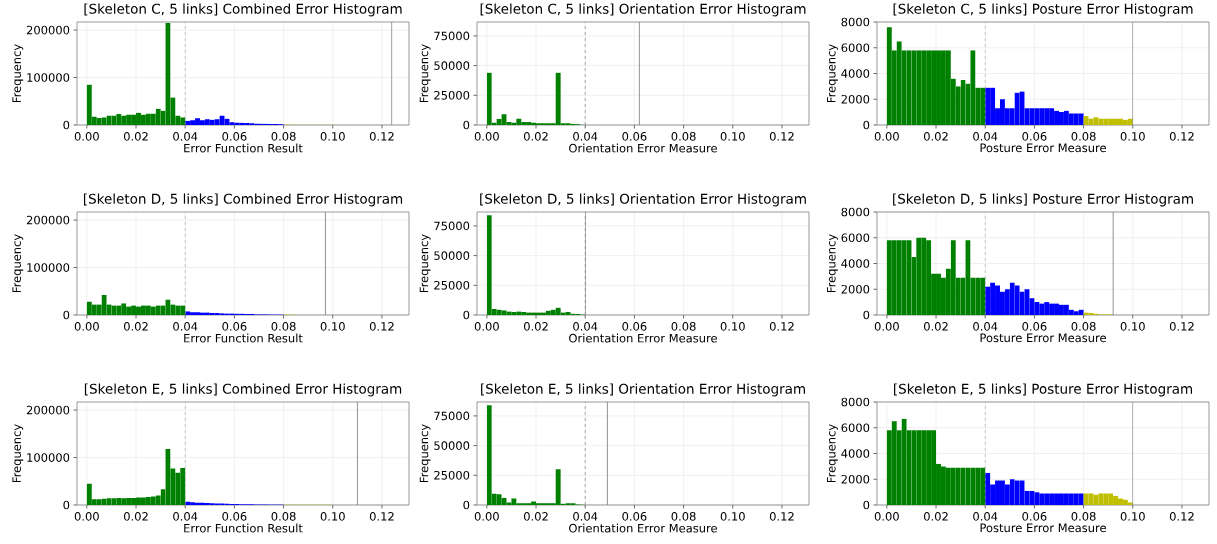 The width and height of the screenshot is (1217, 544). I want to click on chart-title: [Skeleton E, 5 links] Combined Error Histogram, so click(243, 390).